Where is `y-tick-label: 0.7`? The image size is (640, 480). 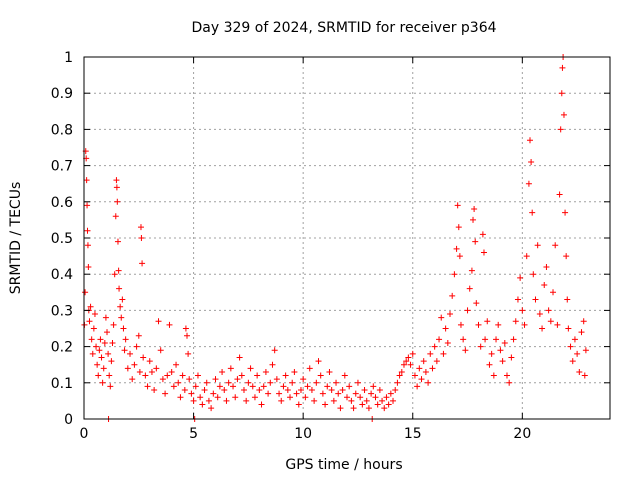 y-tick-label: 0.7 is located at coordinates (62, 167).